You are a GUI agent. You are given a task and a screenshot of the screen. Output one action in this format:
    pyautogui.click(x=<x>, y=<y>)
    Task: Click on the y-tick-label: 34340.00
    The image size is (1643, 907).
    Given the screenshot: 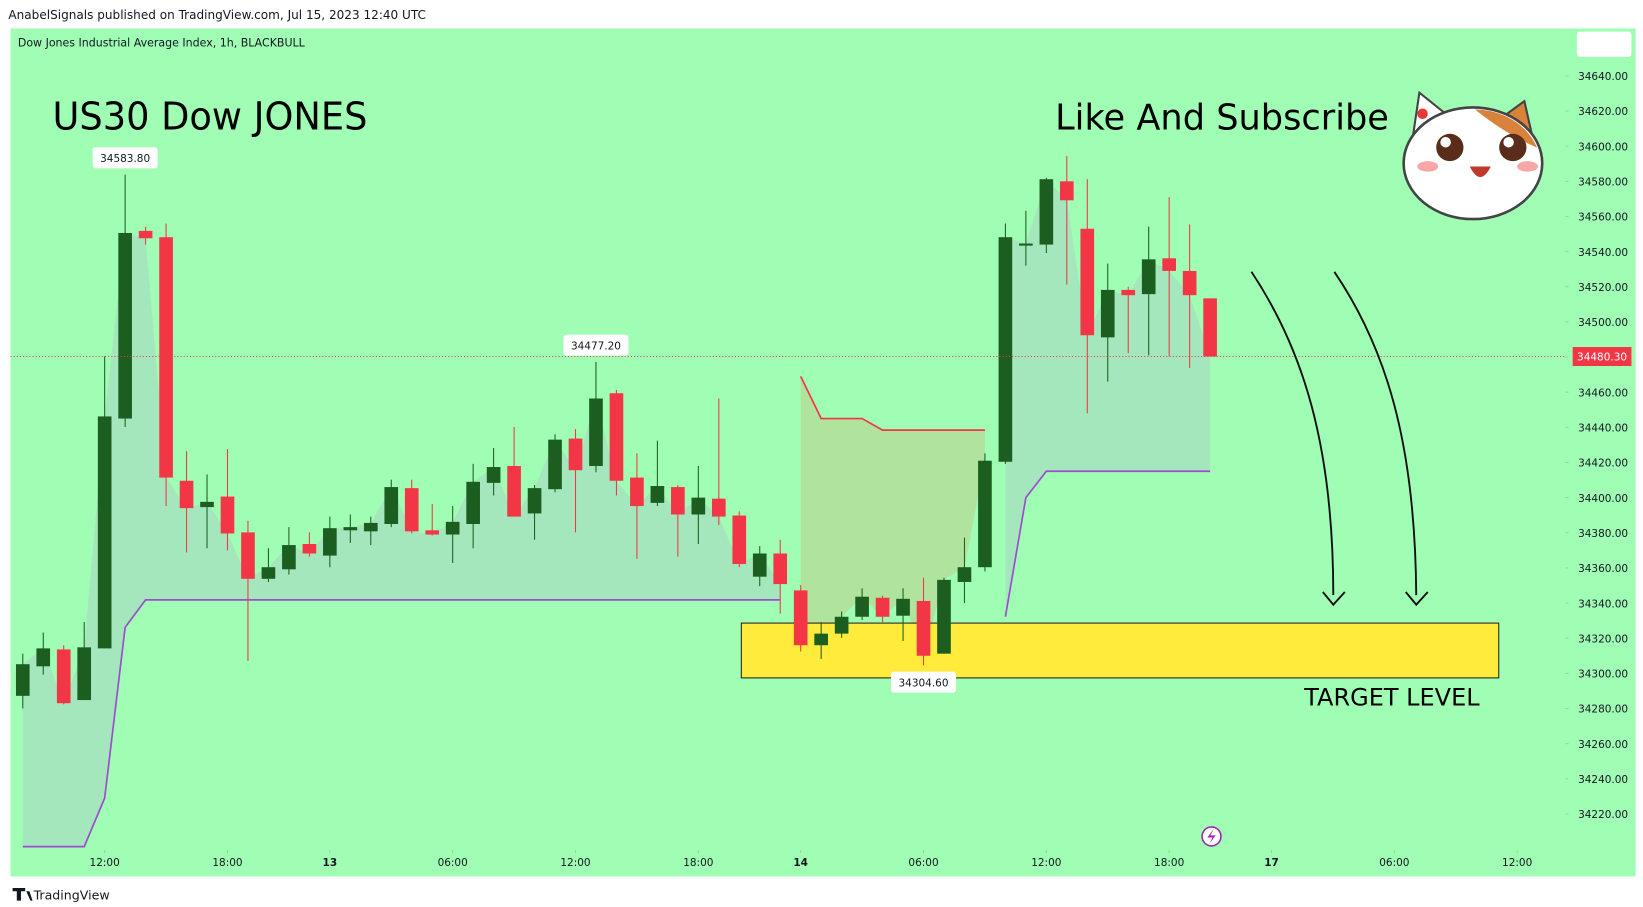 What is the action you would take?
    pyautogui.click(x=1603, y=604)
    